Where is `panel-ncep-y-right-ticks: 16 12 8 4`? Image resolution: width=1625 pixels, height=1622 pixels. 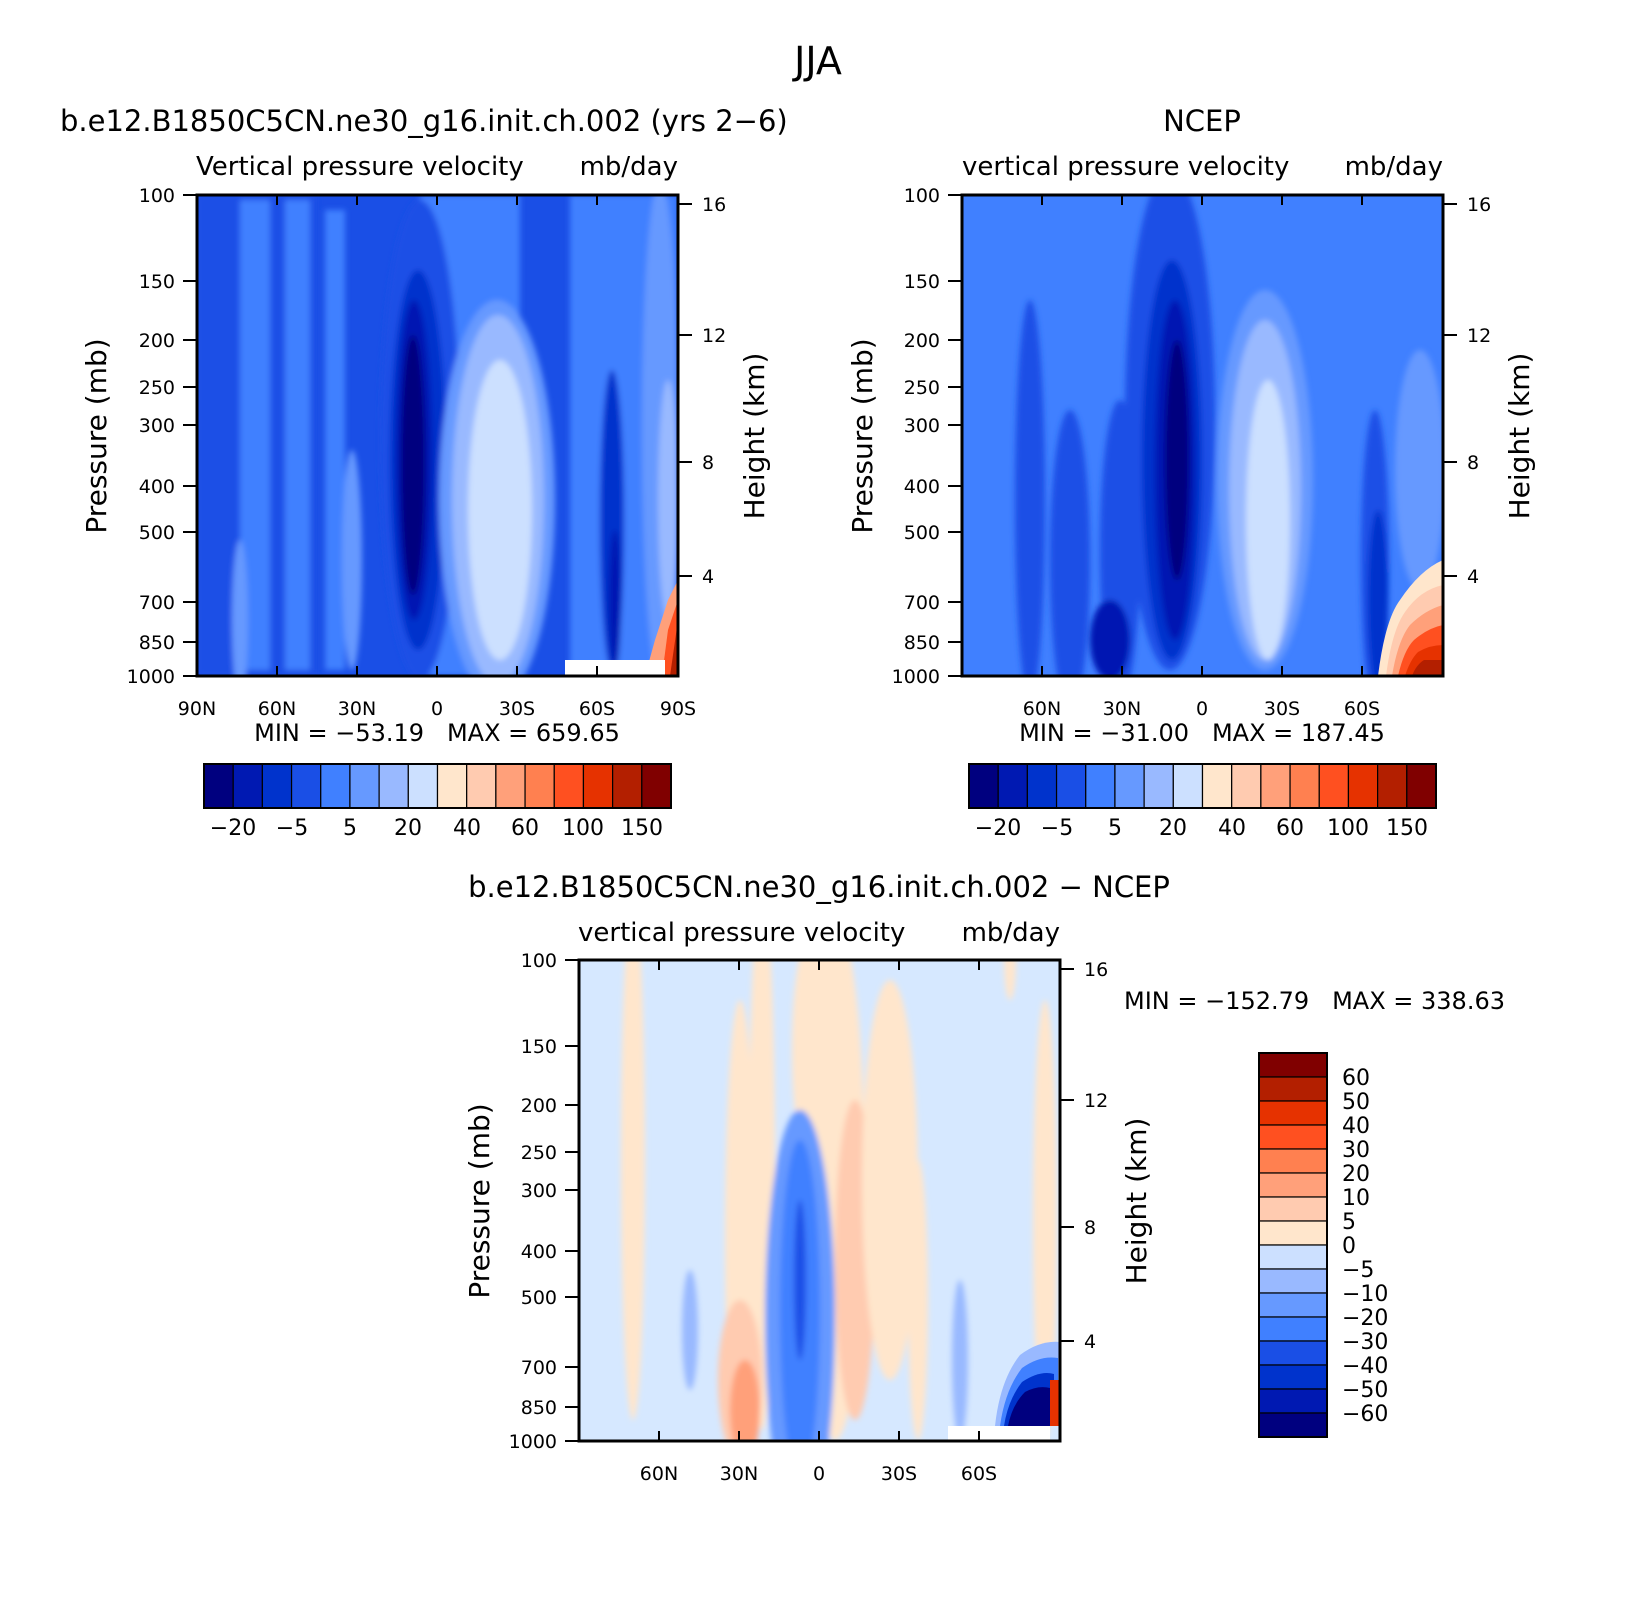
panel-ncep-y-right-ticks: 16 12 8 4 is located at coordinates (1467, 391).